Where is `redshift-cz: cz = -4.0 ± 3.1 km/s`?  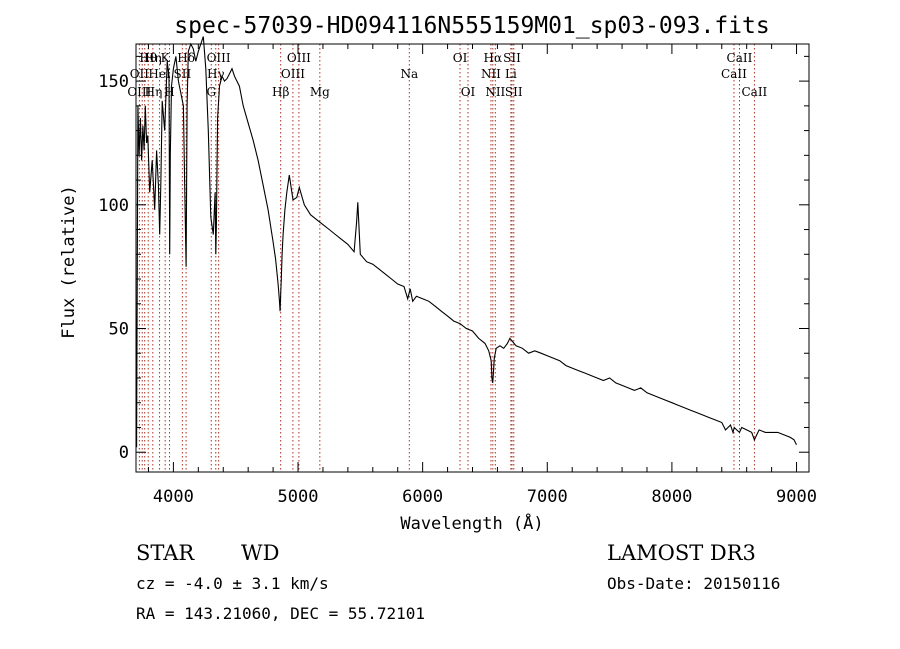 redshift-cz: cz = -4.0 ± 3.1 km/s is located at coordinates (232, 583).